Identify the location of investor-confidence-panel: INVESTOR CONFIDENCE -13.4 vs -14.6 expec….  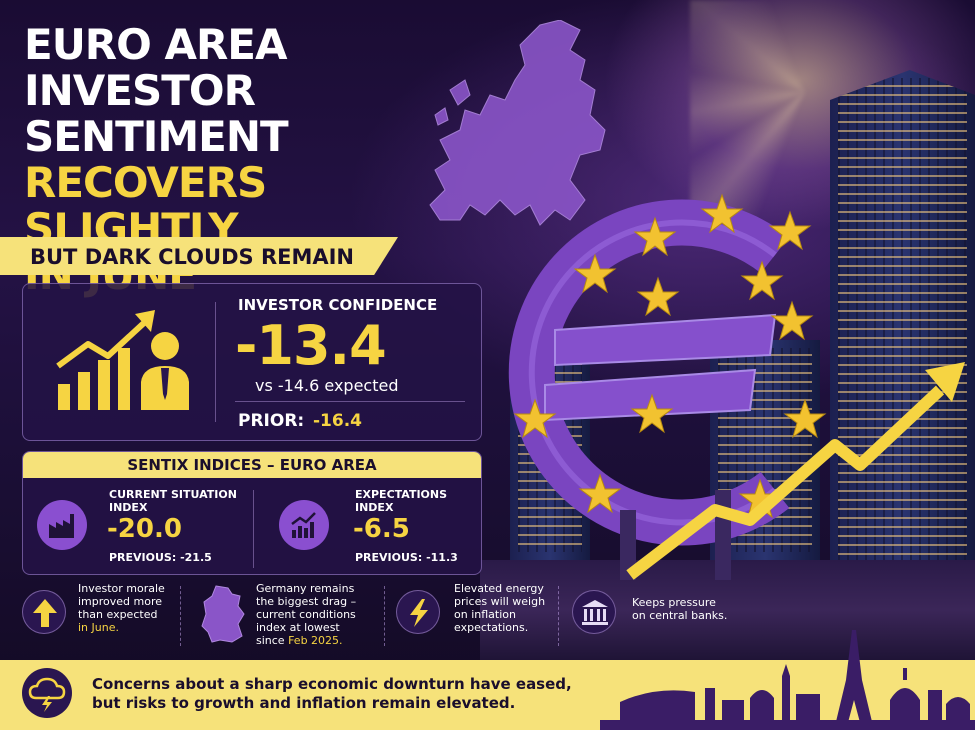
(252, 362).